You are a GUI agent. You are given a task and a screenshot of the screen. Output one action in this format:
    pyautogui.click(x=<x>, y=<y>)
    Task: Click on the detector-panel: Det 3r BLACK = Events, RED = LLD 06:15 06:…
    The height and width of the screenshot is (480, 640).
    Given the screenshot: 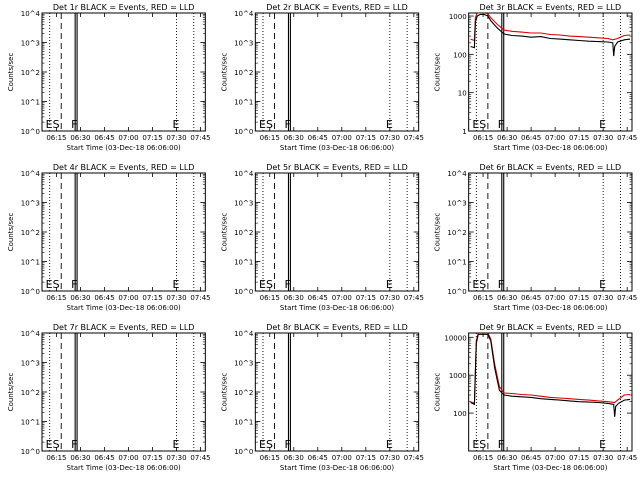 What is the action you would take?
    pyautogui.click(x=536, y=77)
    